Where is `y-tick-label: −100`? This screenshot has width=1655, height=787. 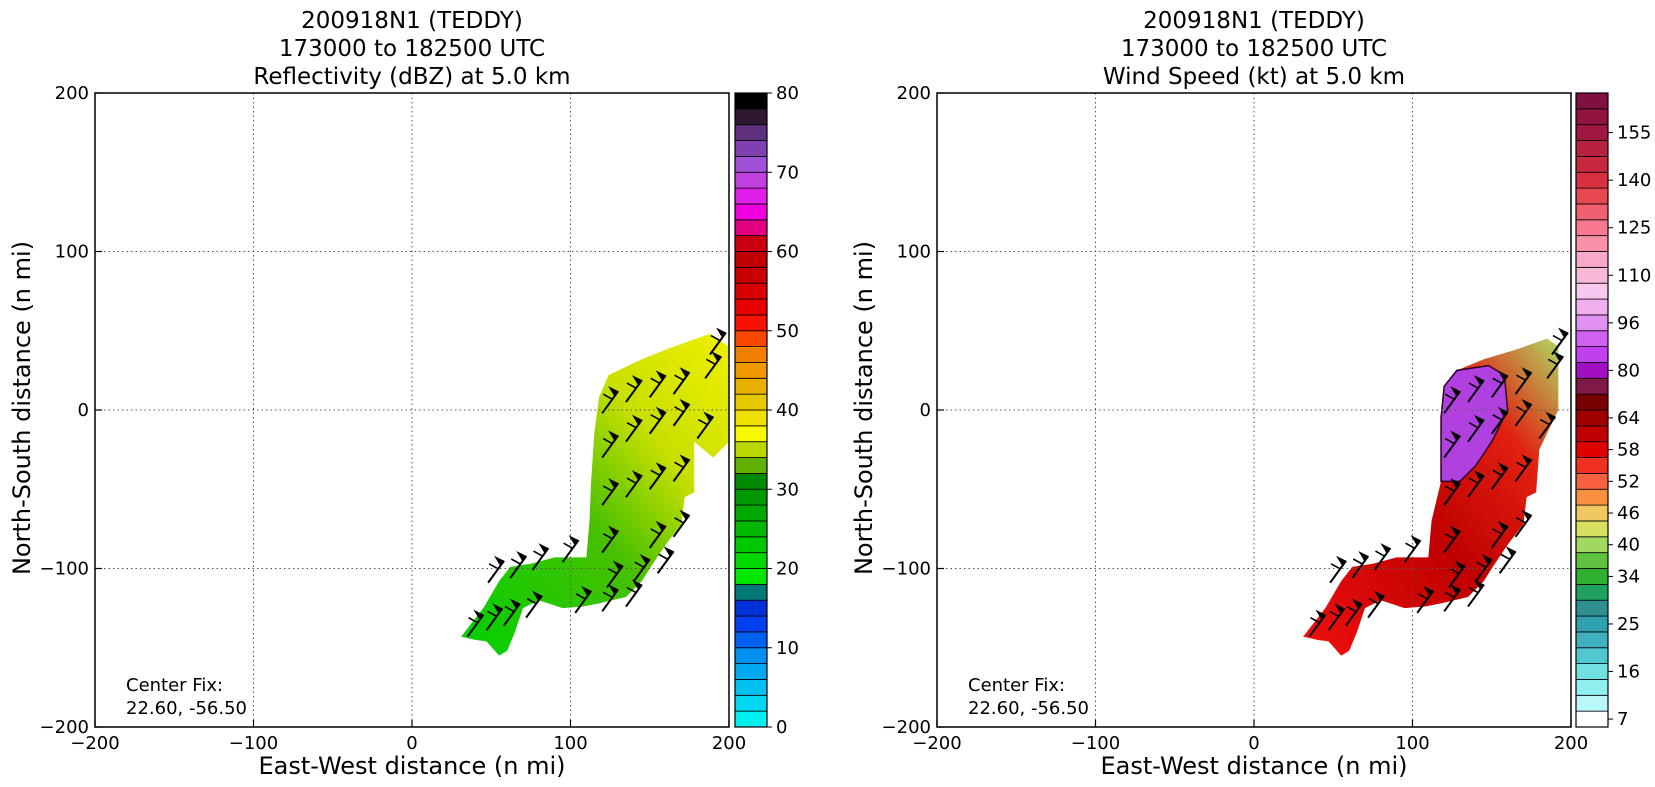 y-tick-label: −100 is located at coordinates (906, 569).